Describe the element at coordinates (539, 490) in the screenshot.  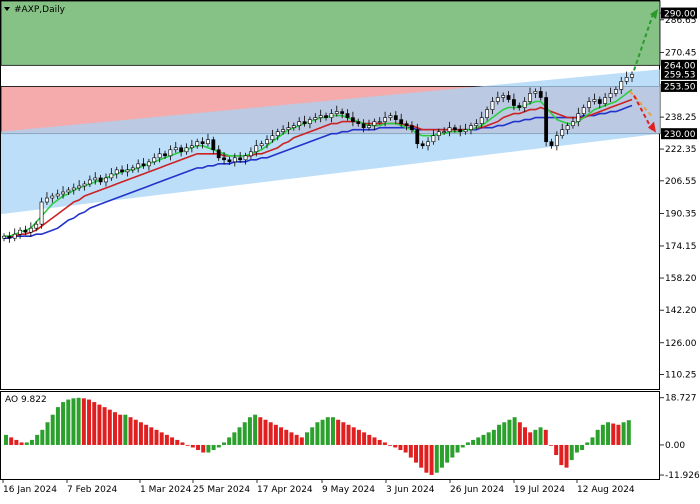
I see `time-tick-label: 19 Jul 2024` at that location.